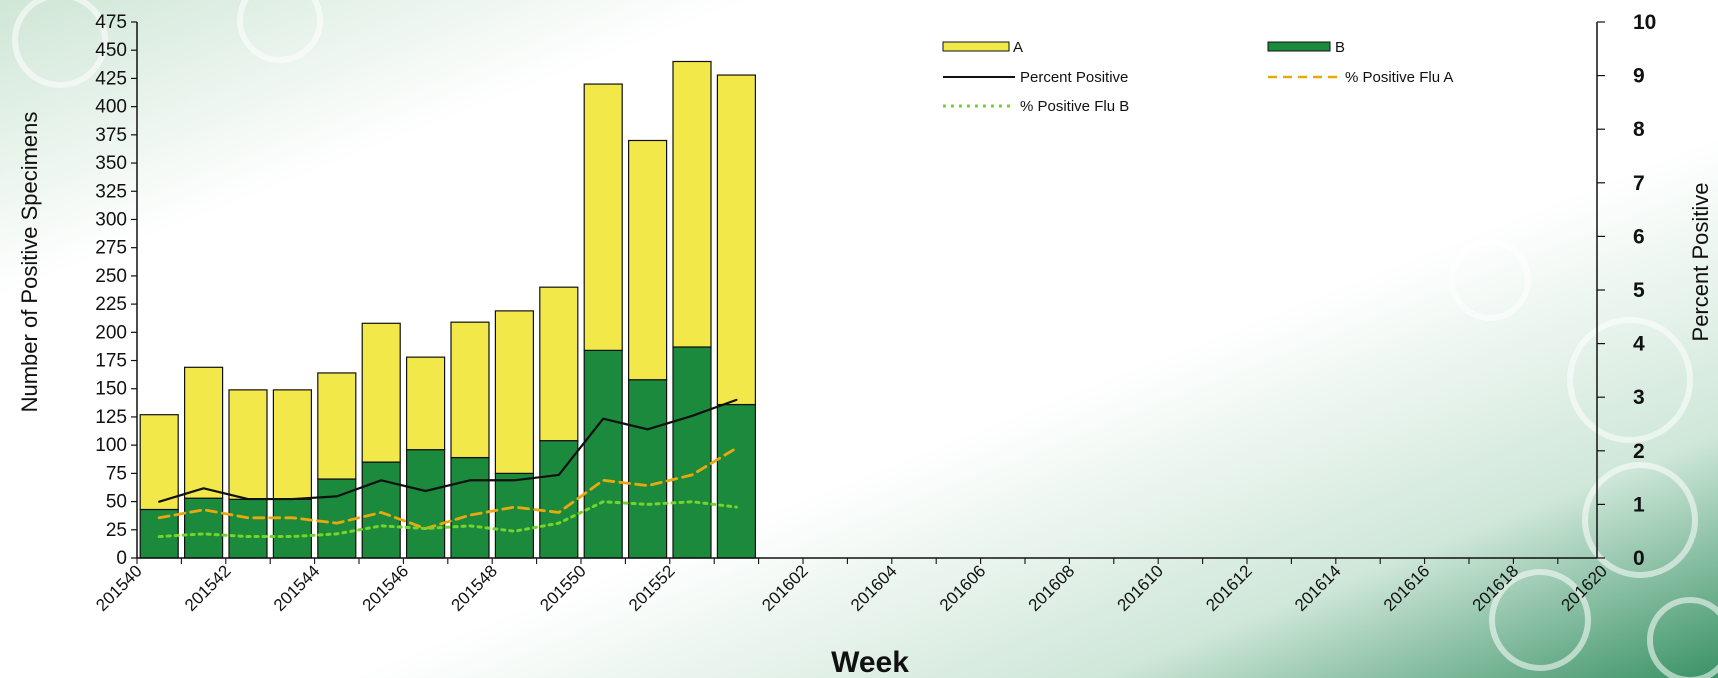 The image size is (1718, 678). What do you see at coordinates (1496, 588) in the screenshot?
I see `x-tick-label: 201618` at bounding box center [1496, 588].